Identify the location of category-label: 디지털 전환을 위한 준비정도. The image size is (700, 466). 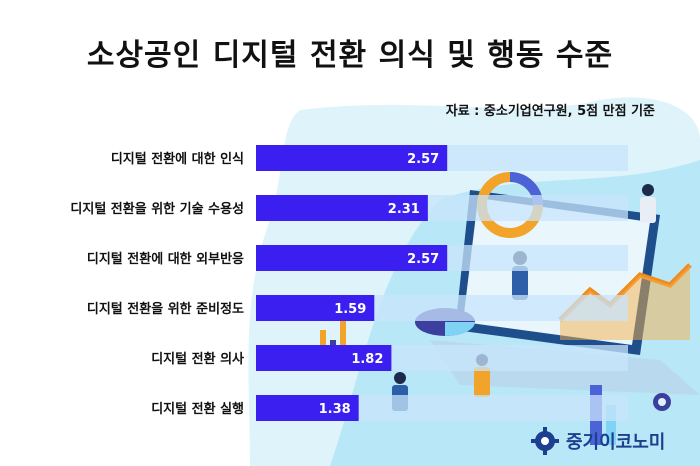
(165, 309).